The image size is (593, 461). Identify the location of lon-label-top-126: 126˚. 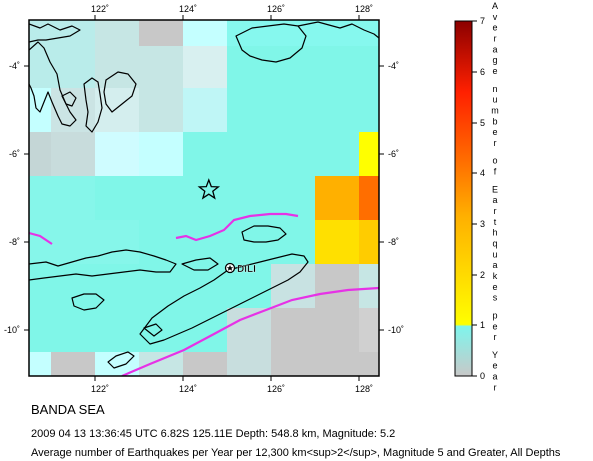
(276, 9).